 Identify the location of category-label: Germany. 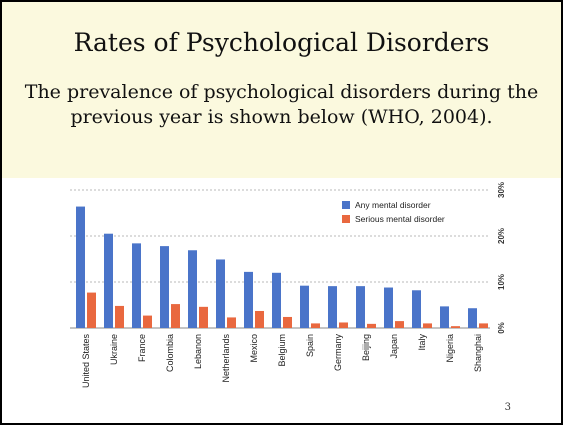
(338, 353).